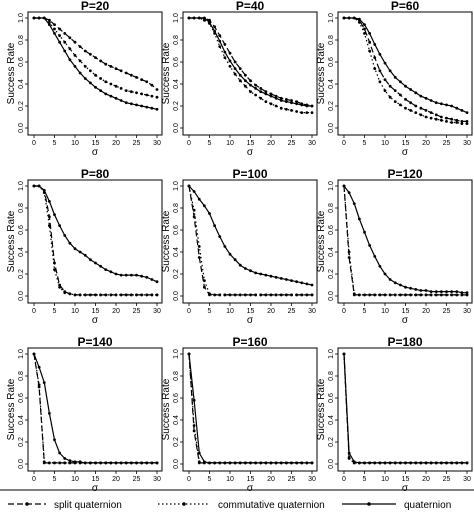  I want to click on y-tick-label: 0.0, so click(331, 464).